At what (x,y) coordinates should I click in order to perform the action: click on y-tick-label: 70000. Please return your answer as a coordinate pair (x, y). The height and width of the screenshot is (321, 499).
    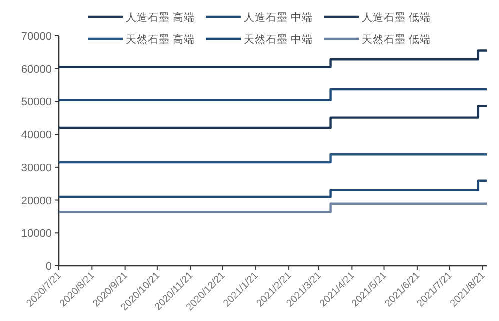
    Looking at the image, I should click on (36, 37).